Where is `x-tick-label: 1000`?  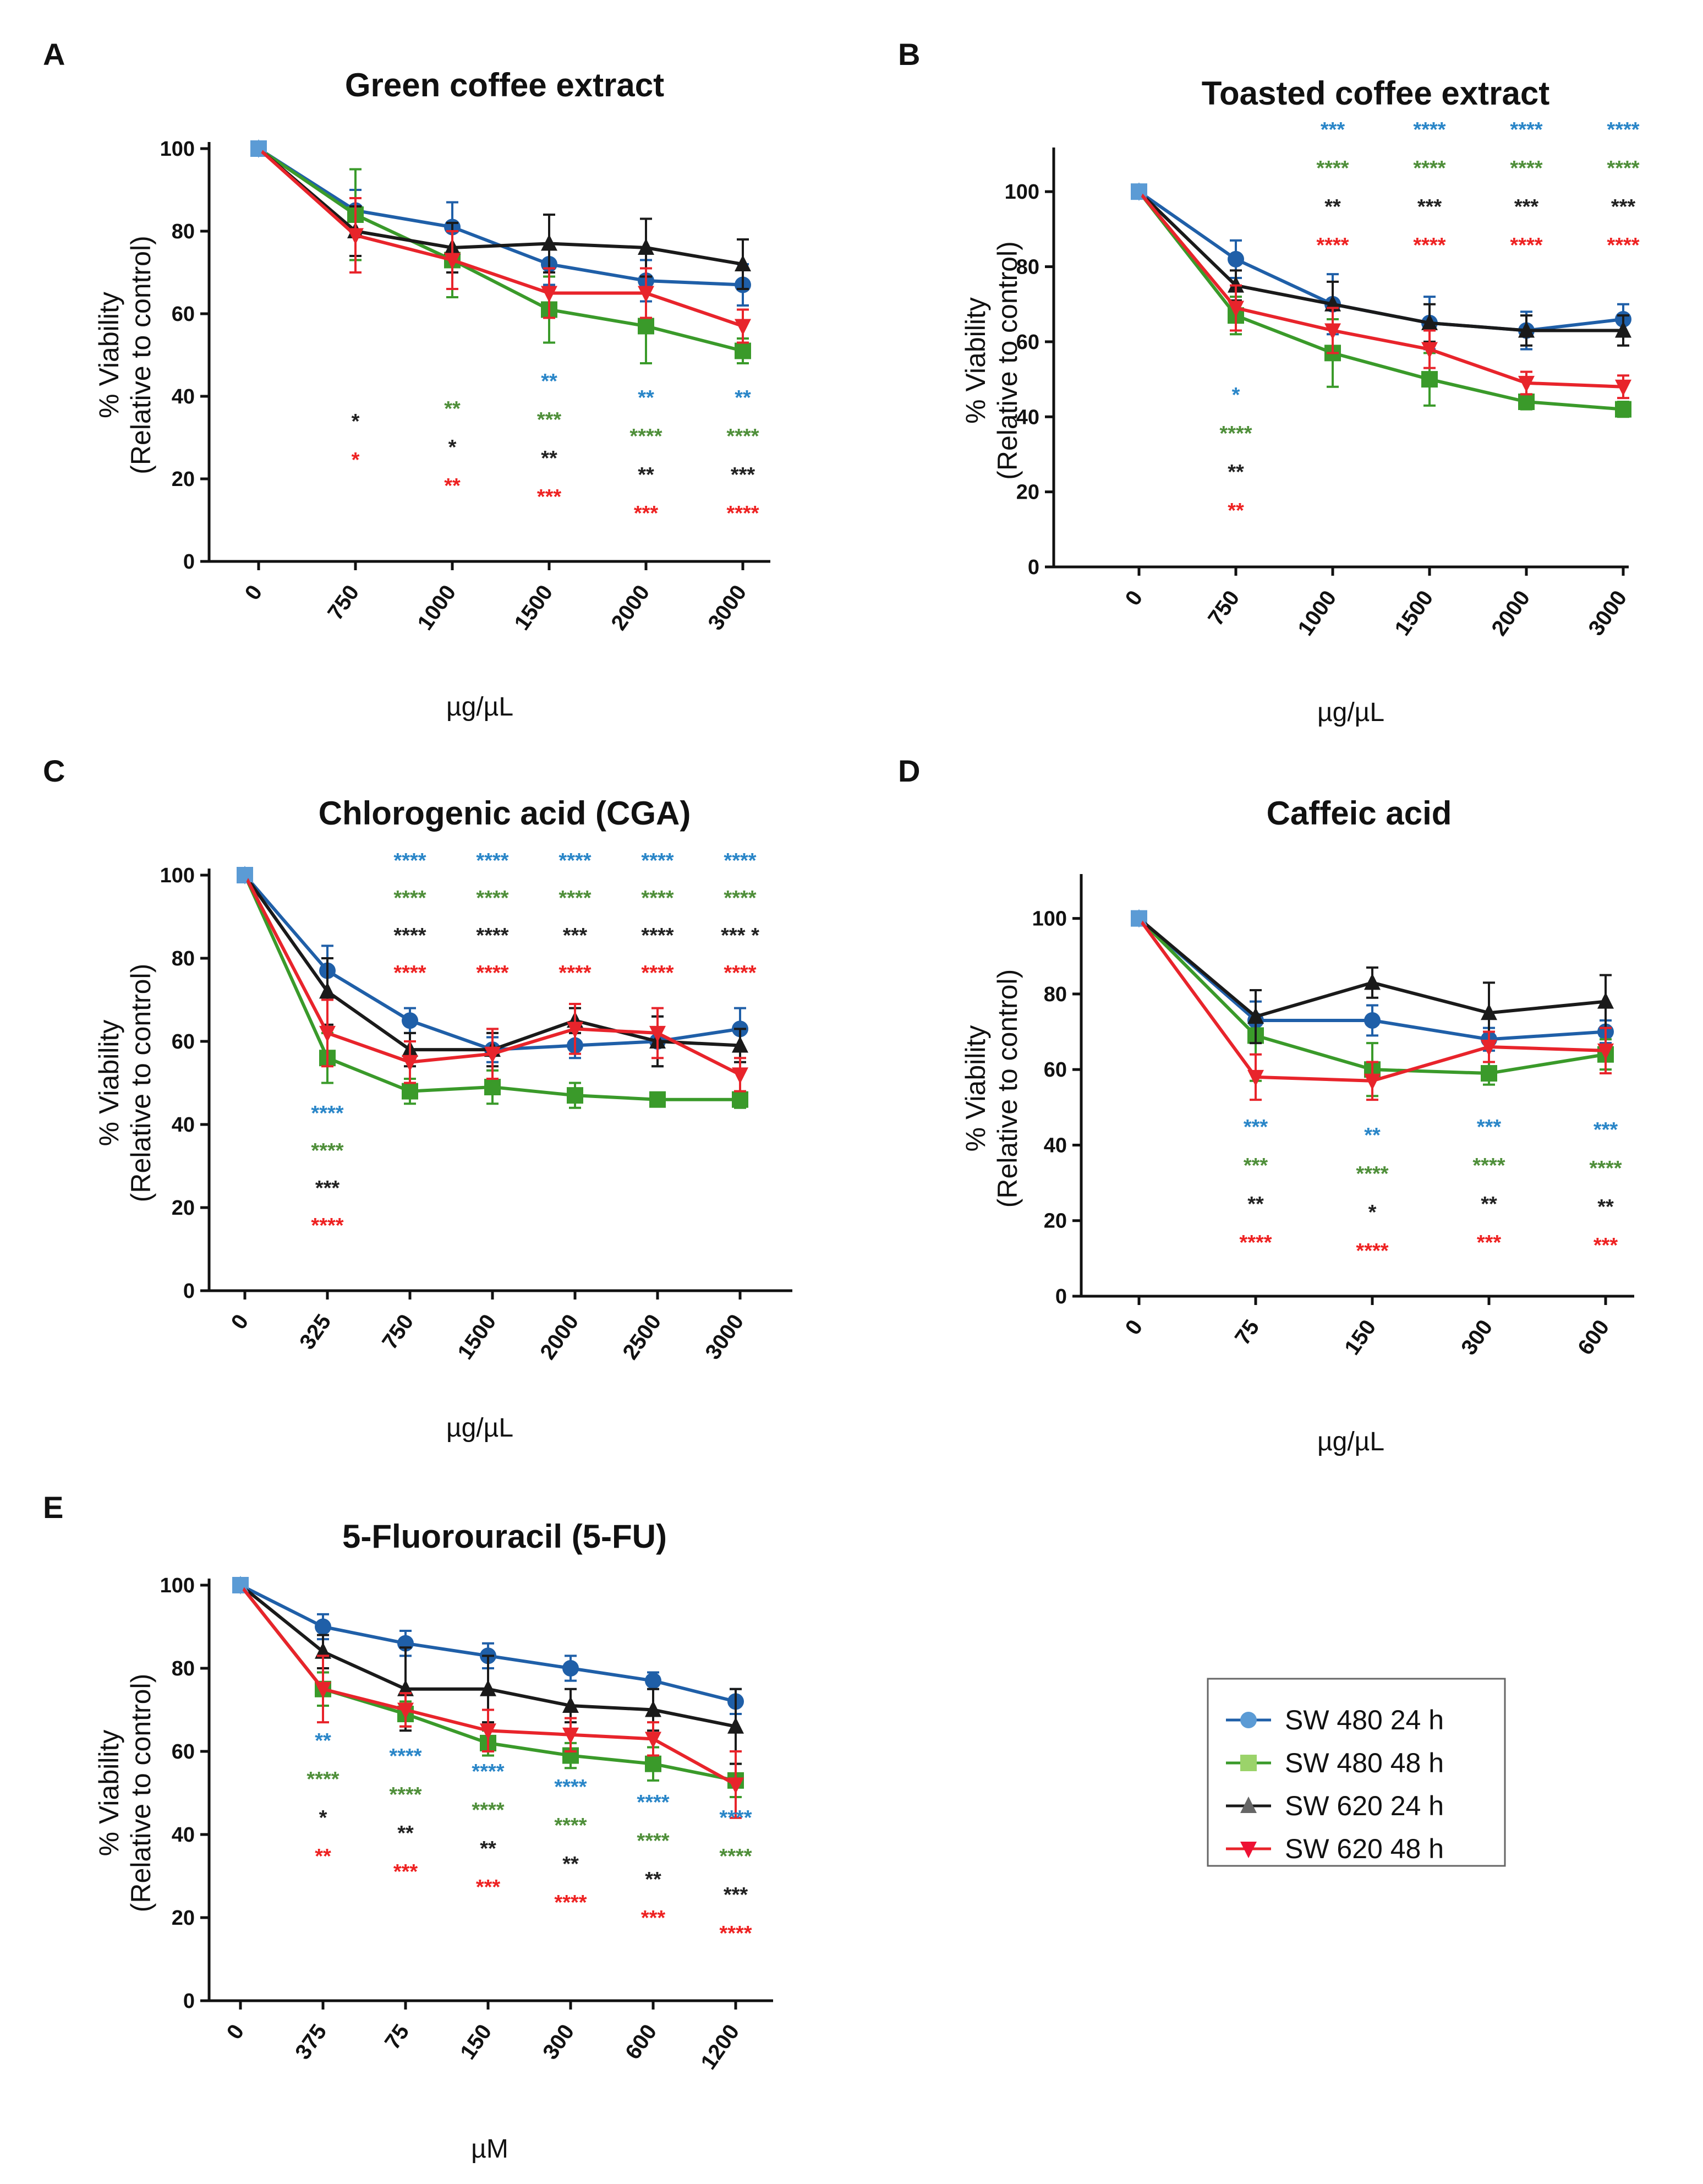
x-tick-label: 1000 is located at coordinates (437, 608).